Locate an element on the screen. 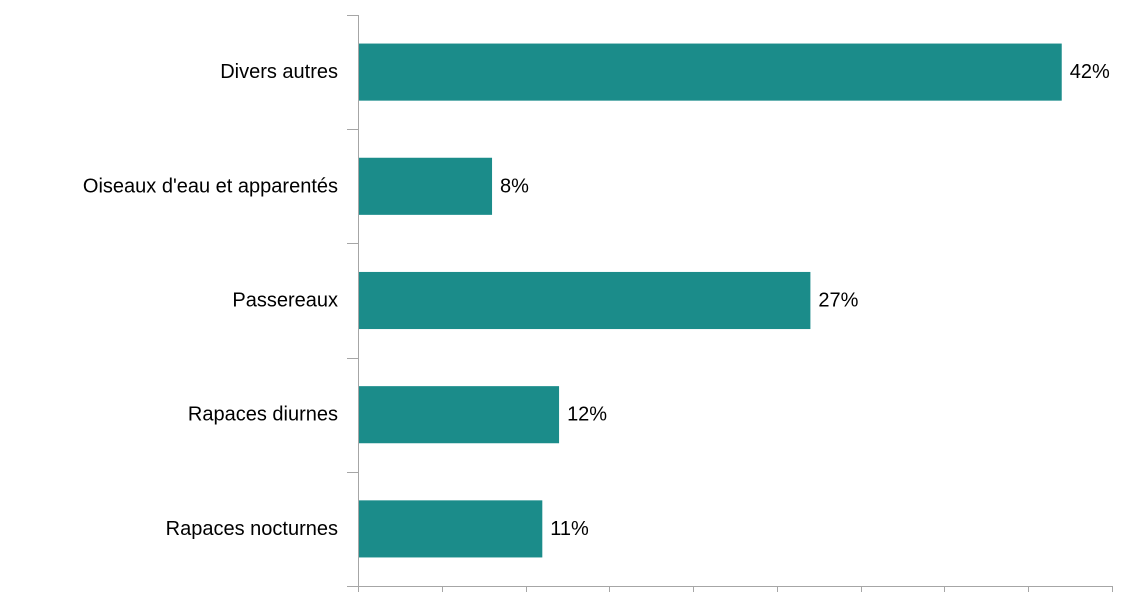 Image resolution: width=1126 pixels, height=592 pixels. category-label: Oiseaux d'eau et apparentés is located at coordinates (210, 186).